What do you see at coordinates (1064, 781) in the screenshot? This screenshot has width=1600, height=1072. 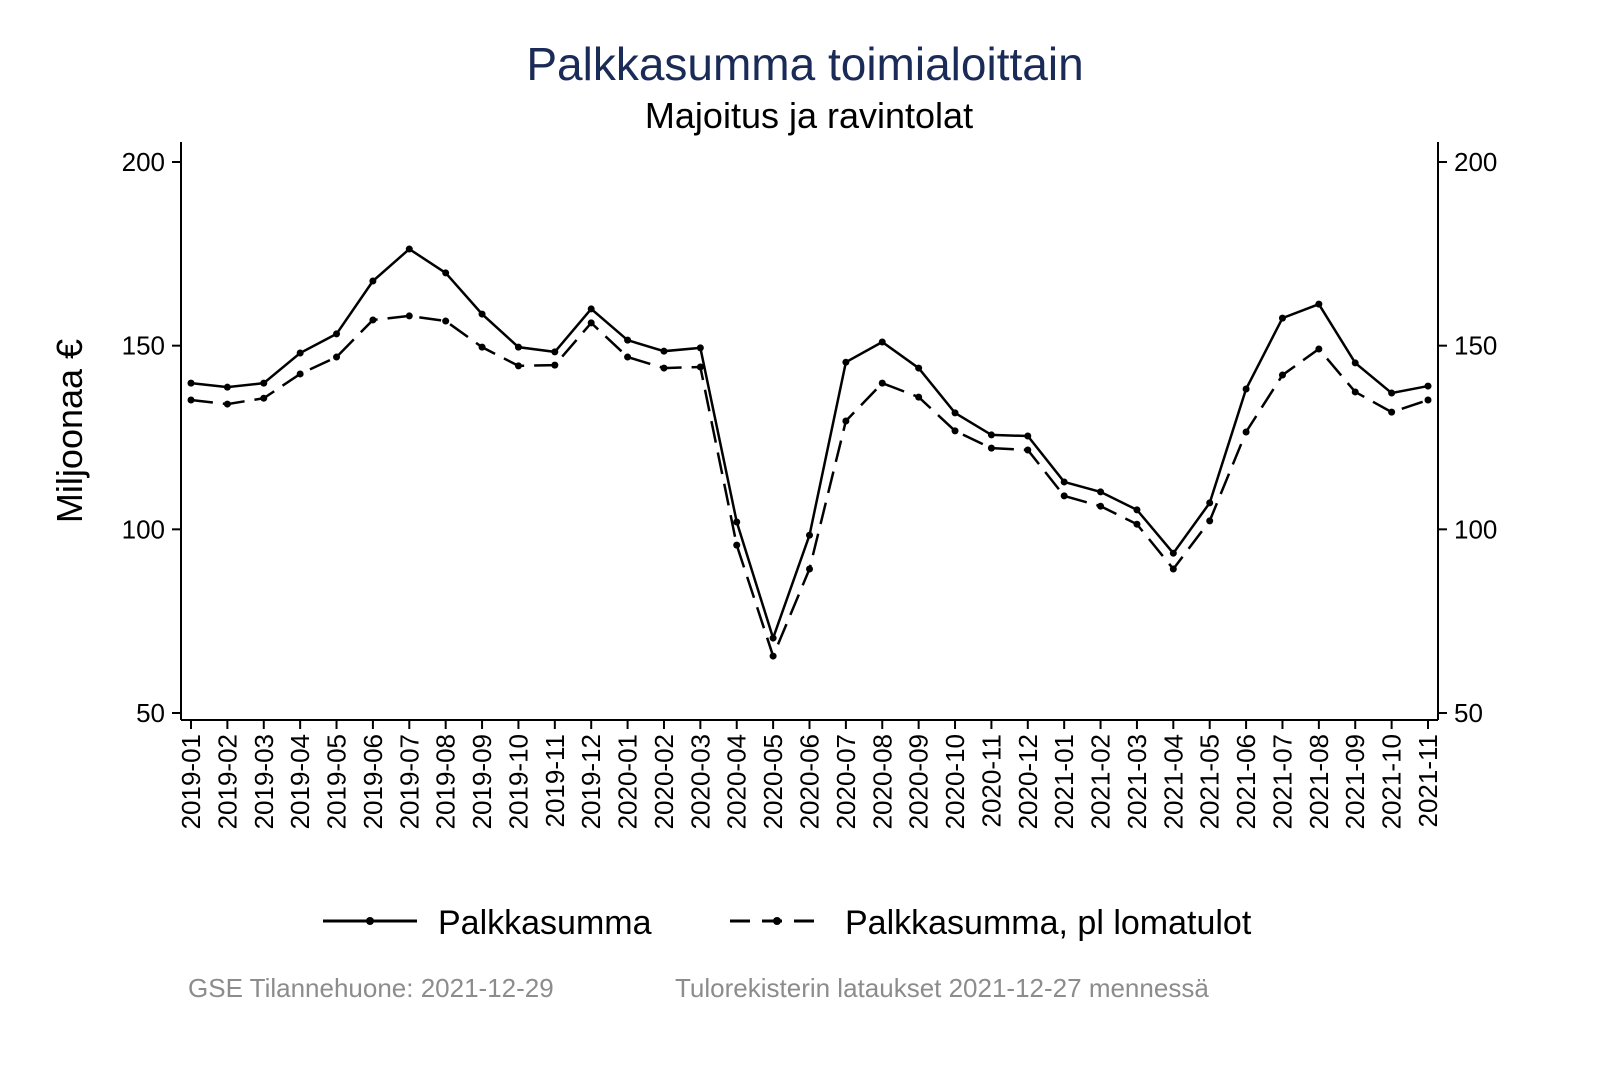 I see `x-tick-label: 2021-01` at bounding box center [1064, 781].